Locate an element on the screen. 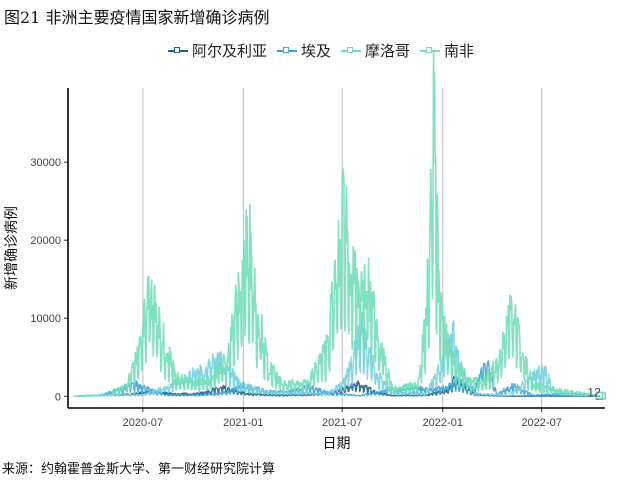 The width and height of the screenshot is (640, 480). x-tick-label-3: 2022-01 is located at coordinates (443, 423).